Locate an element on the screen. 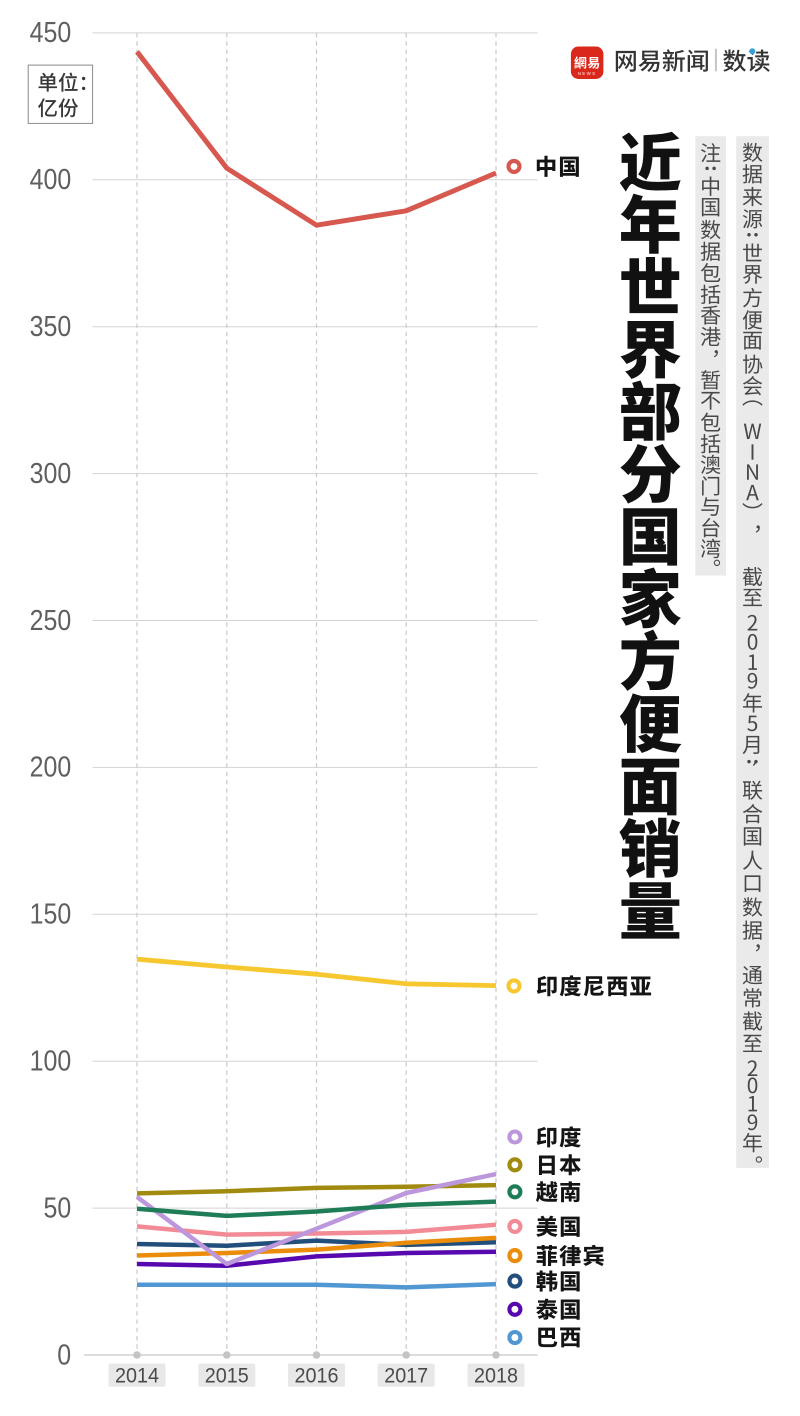 The height and width of the screenshot is (1416, 800). svg-text: 450 is located at coordinates (51, 33).